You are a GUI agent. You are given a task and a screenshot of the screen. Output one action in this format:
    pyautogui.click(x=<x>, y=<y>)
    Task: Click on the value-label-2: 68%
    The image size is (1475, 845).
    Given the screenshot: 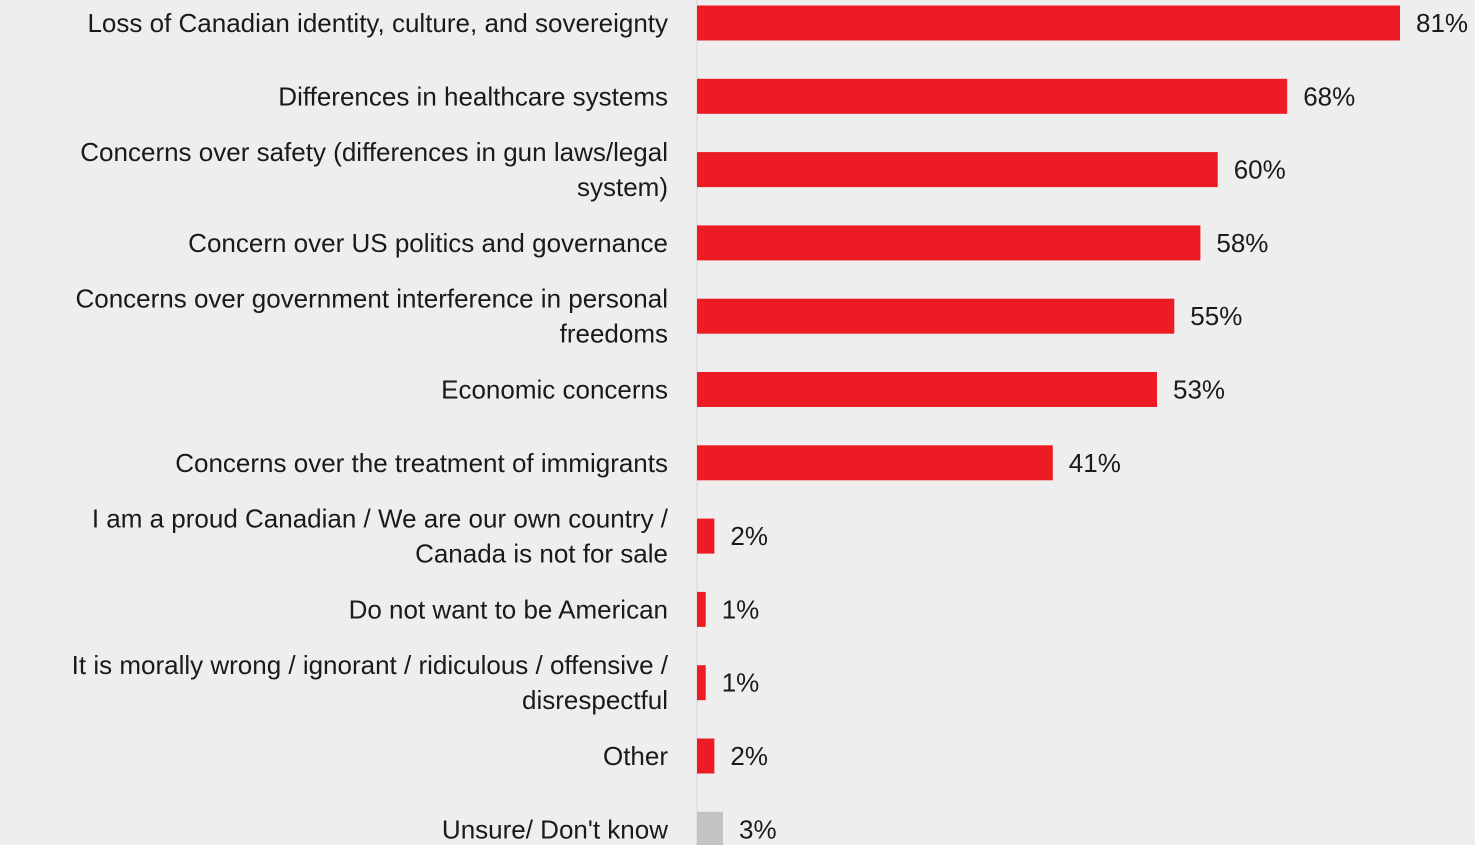 What is the action you would take?
    pyautogui.click(x=1329, y=96)
    